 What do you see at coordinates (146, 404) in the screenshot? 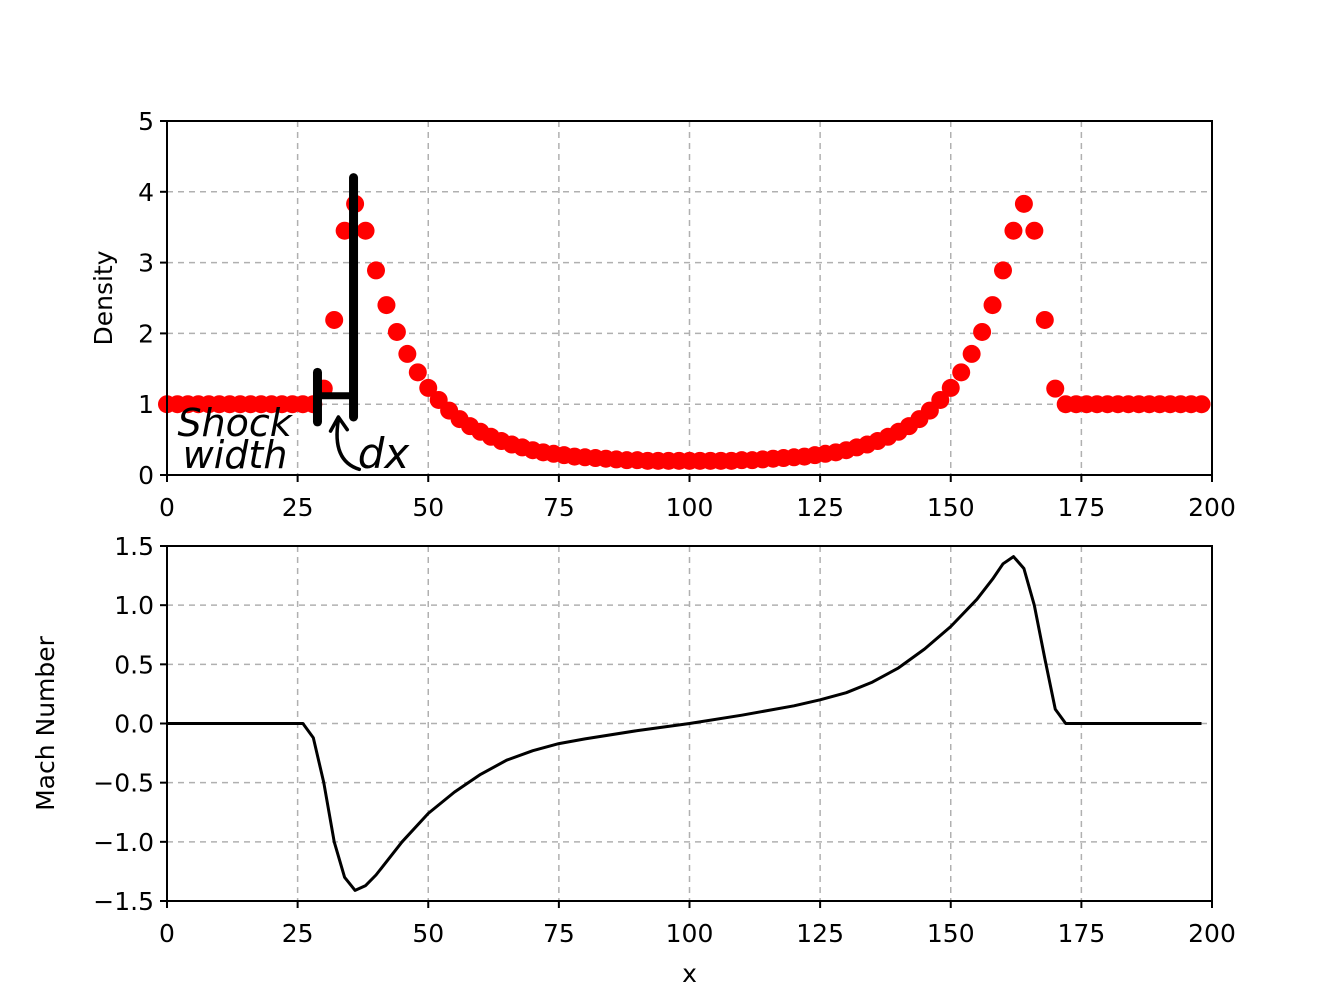
I see `y-tick-label: 1` at bounding box center [146, 404].